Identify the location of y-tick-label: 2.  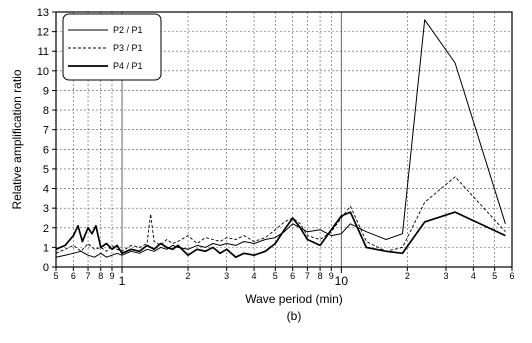
(46, 229).